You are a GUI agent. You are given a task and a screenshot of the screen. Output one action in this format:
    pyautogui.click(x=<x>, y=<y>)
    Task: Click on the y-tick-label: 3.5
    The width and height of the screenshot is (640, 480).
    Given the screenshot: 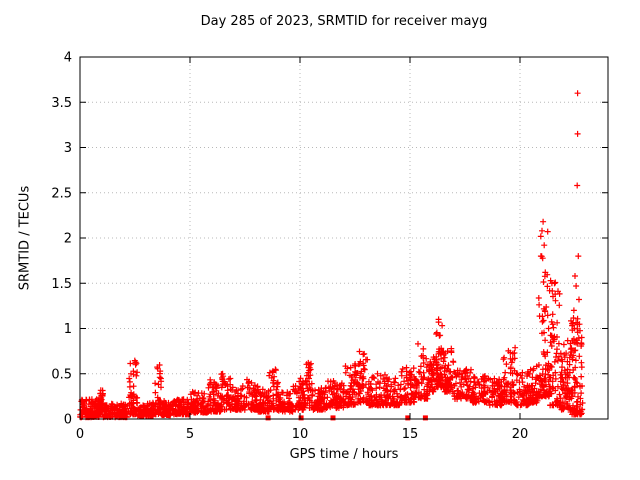 What is the action you would take?
    pyautogui.click(x=61, y=103)
    